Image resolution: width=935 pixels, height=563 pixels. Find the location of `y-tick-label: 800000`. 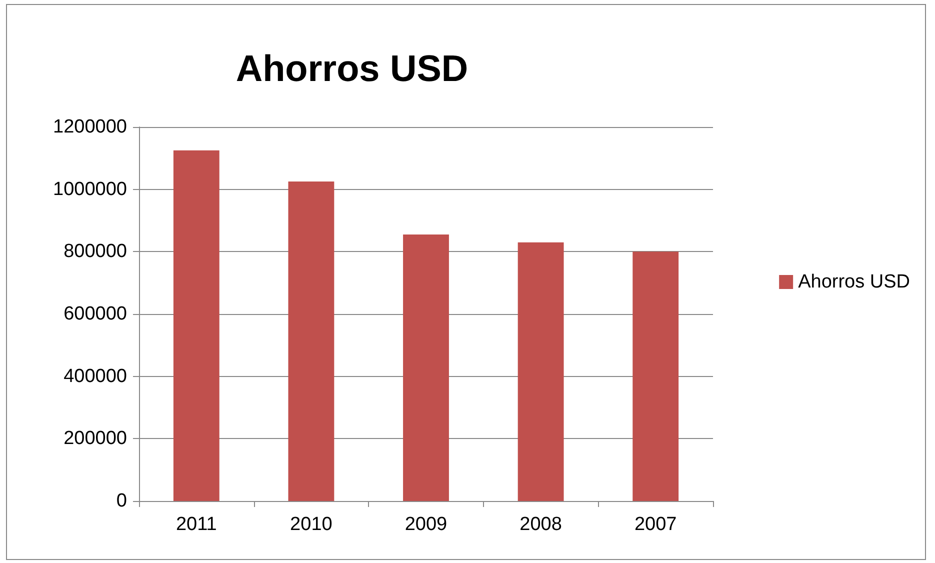

y-tick-label: 800000 is located at coordinates (95, 251).